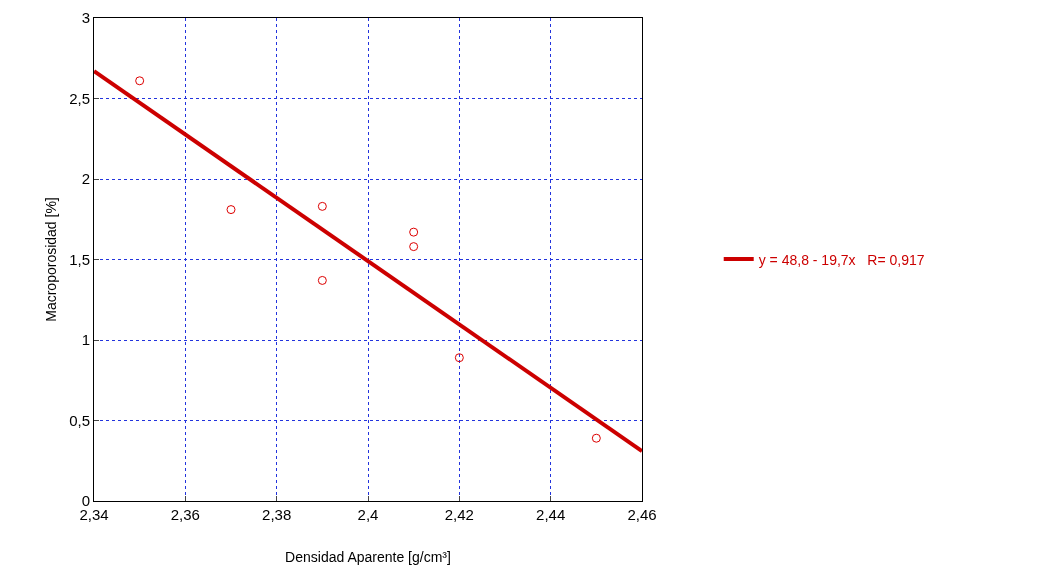  Describe the element at coordinates (51, 259) in the screenshot. I see `y-axis-title: Macroporosidad [%]` at that location.